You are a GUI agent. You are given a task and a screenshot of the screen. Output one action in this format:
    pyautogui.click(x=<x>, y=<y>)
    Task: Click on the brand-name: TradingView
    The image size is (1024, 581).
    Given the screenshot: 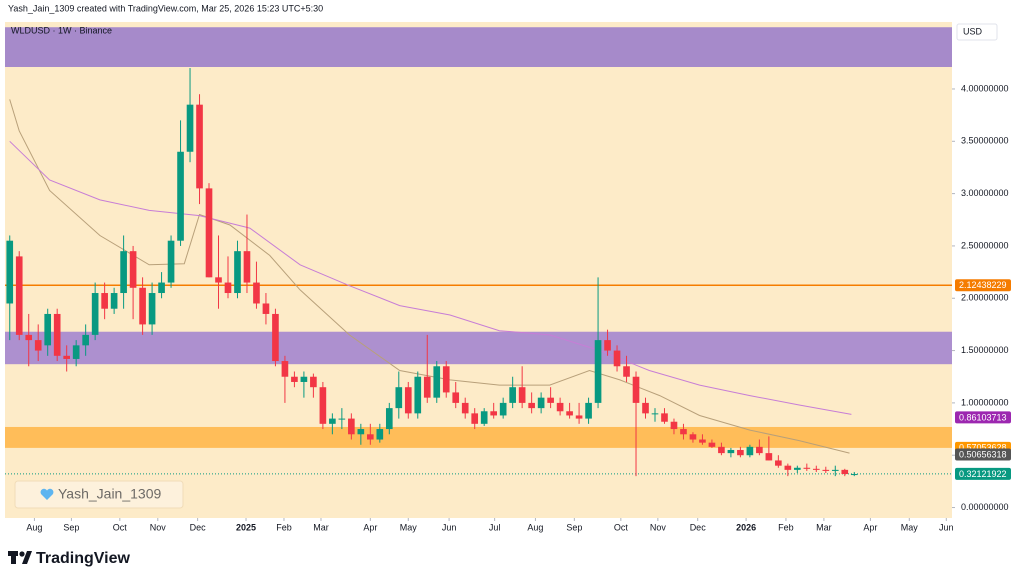 What is the action you would take?
    pyautogui.click(x=83, y=558)
    